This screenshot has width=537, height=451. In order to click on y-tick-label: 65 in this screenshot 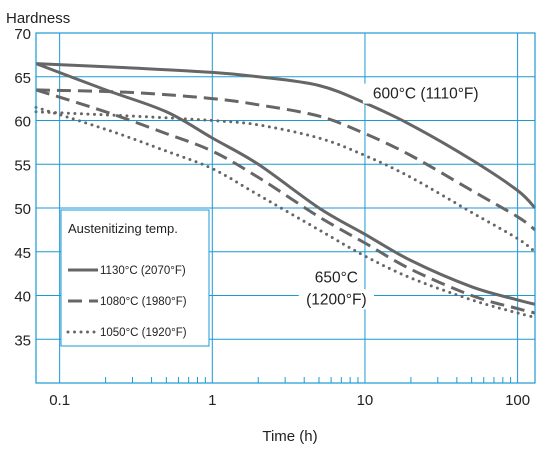, I will do `click(22, 78)`.